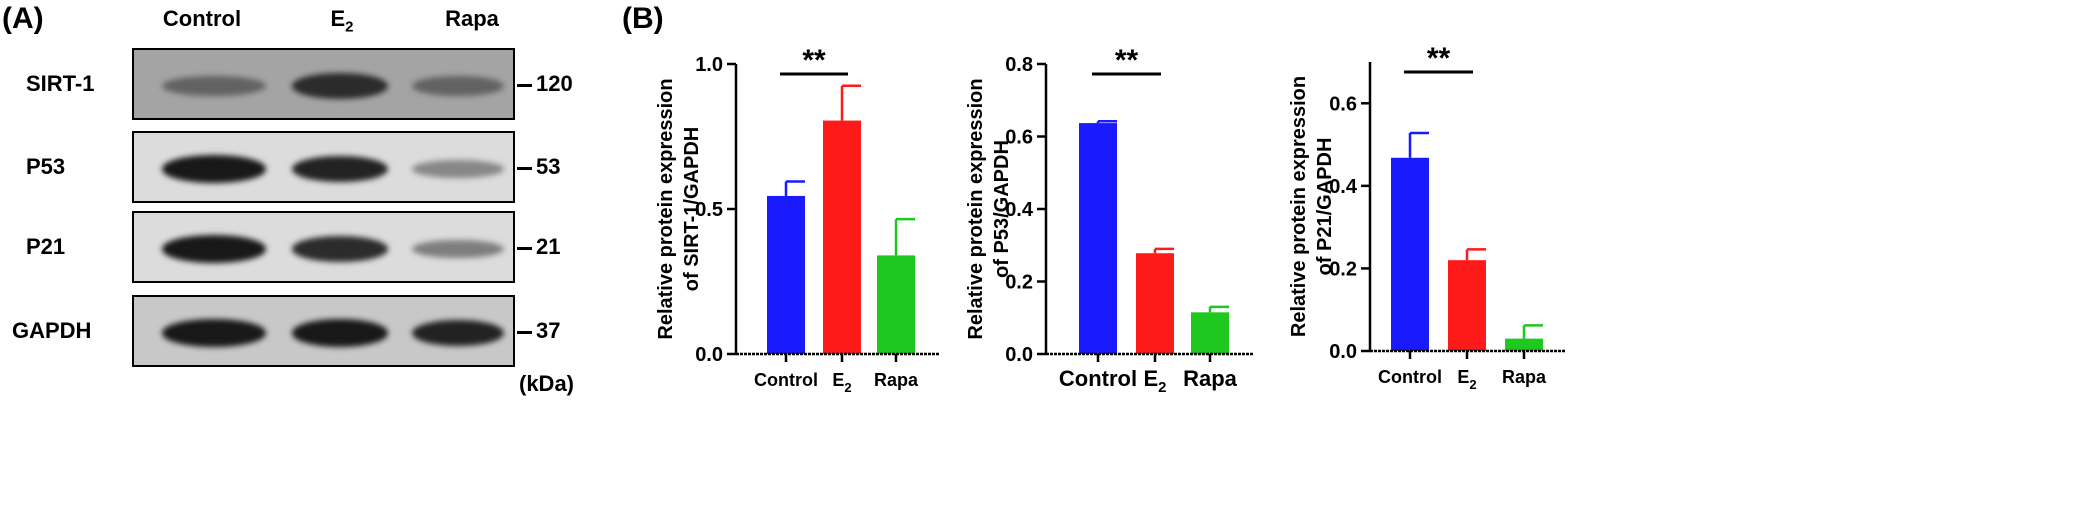  What do you see at coordinates (1343, 352) in the screenshot?
I see `chart3-y-tick-label-0: 0.0` at bounding box center [1343, 352].